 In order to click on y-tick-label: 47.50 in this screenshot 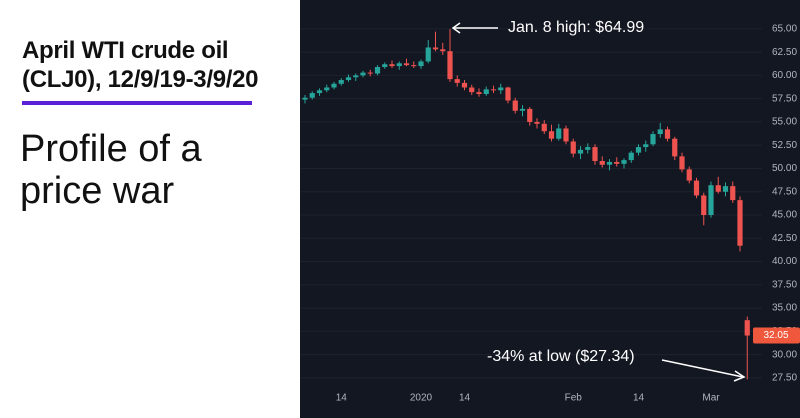, I will do `click(784, 191)`.